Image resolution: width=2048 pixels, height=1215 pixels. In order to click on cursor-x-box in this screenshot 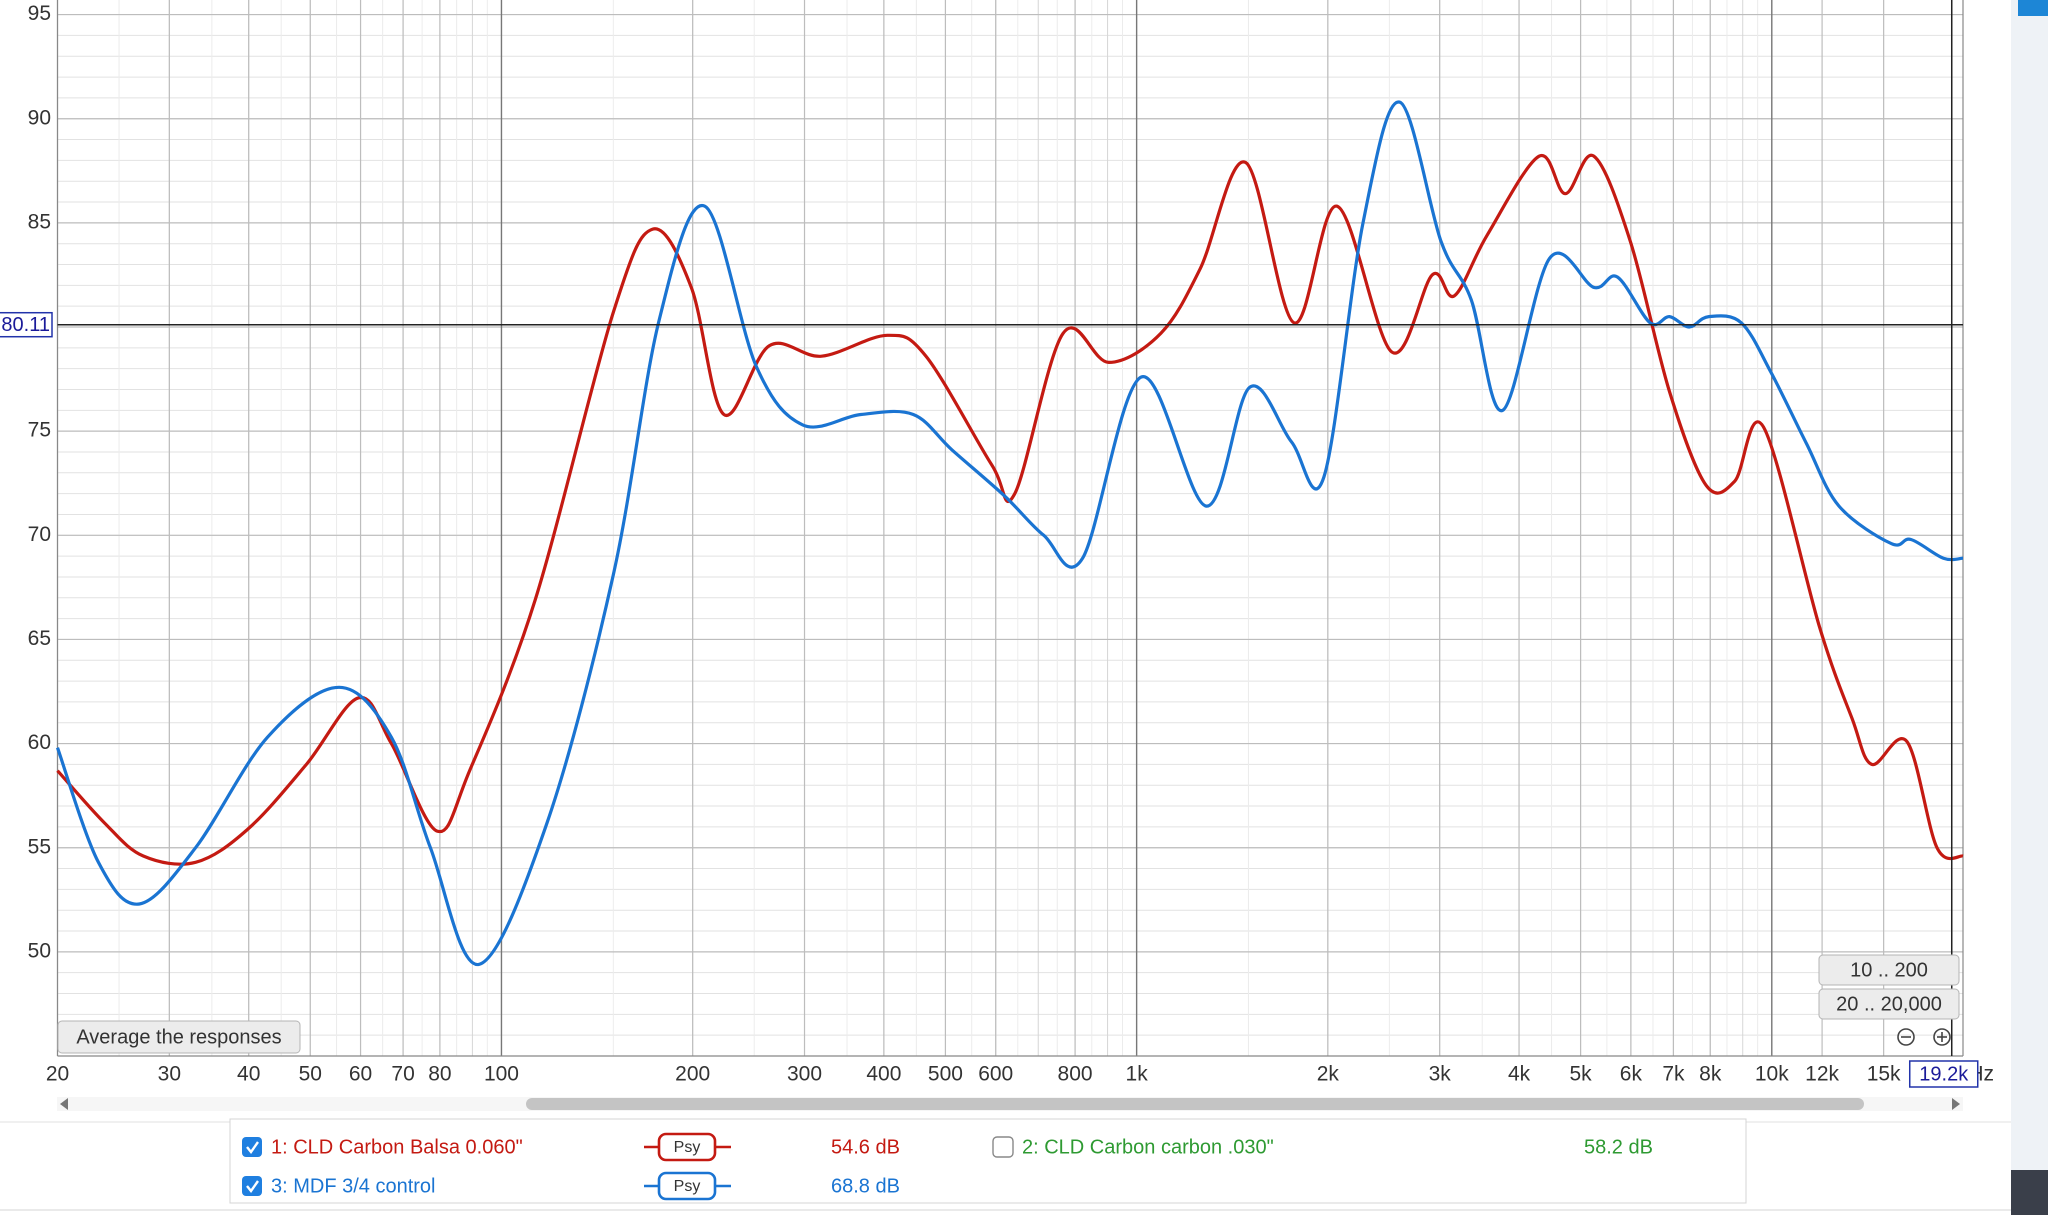, I will do `click(1943, 1074)`.